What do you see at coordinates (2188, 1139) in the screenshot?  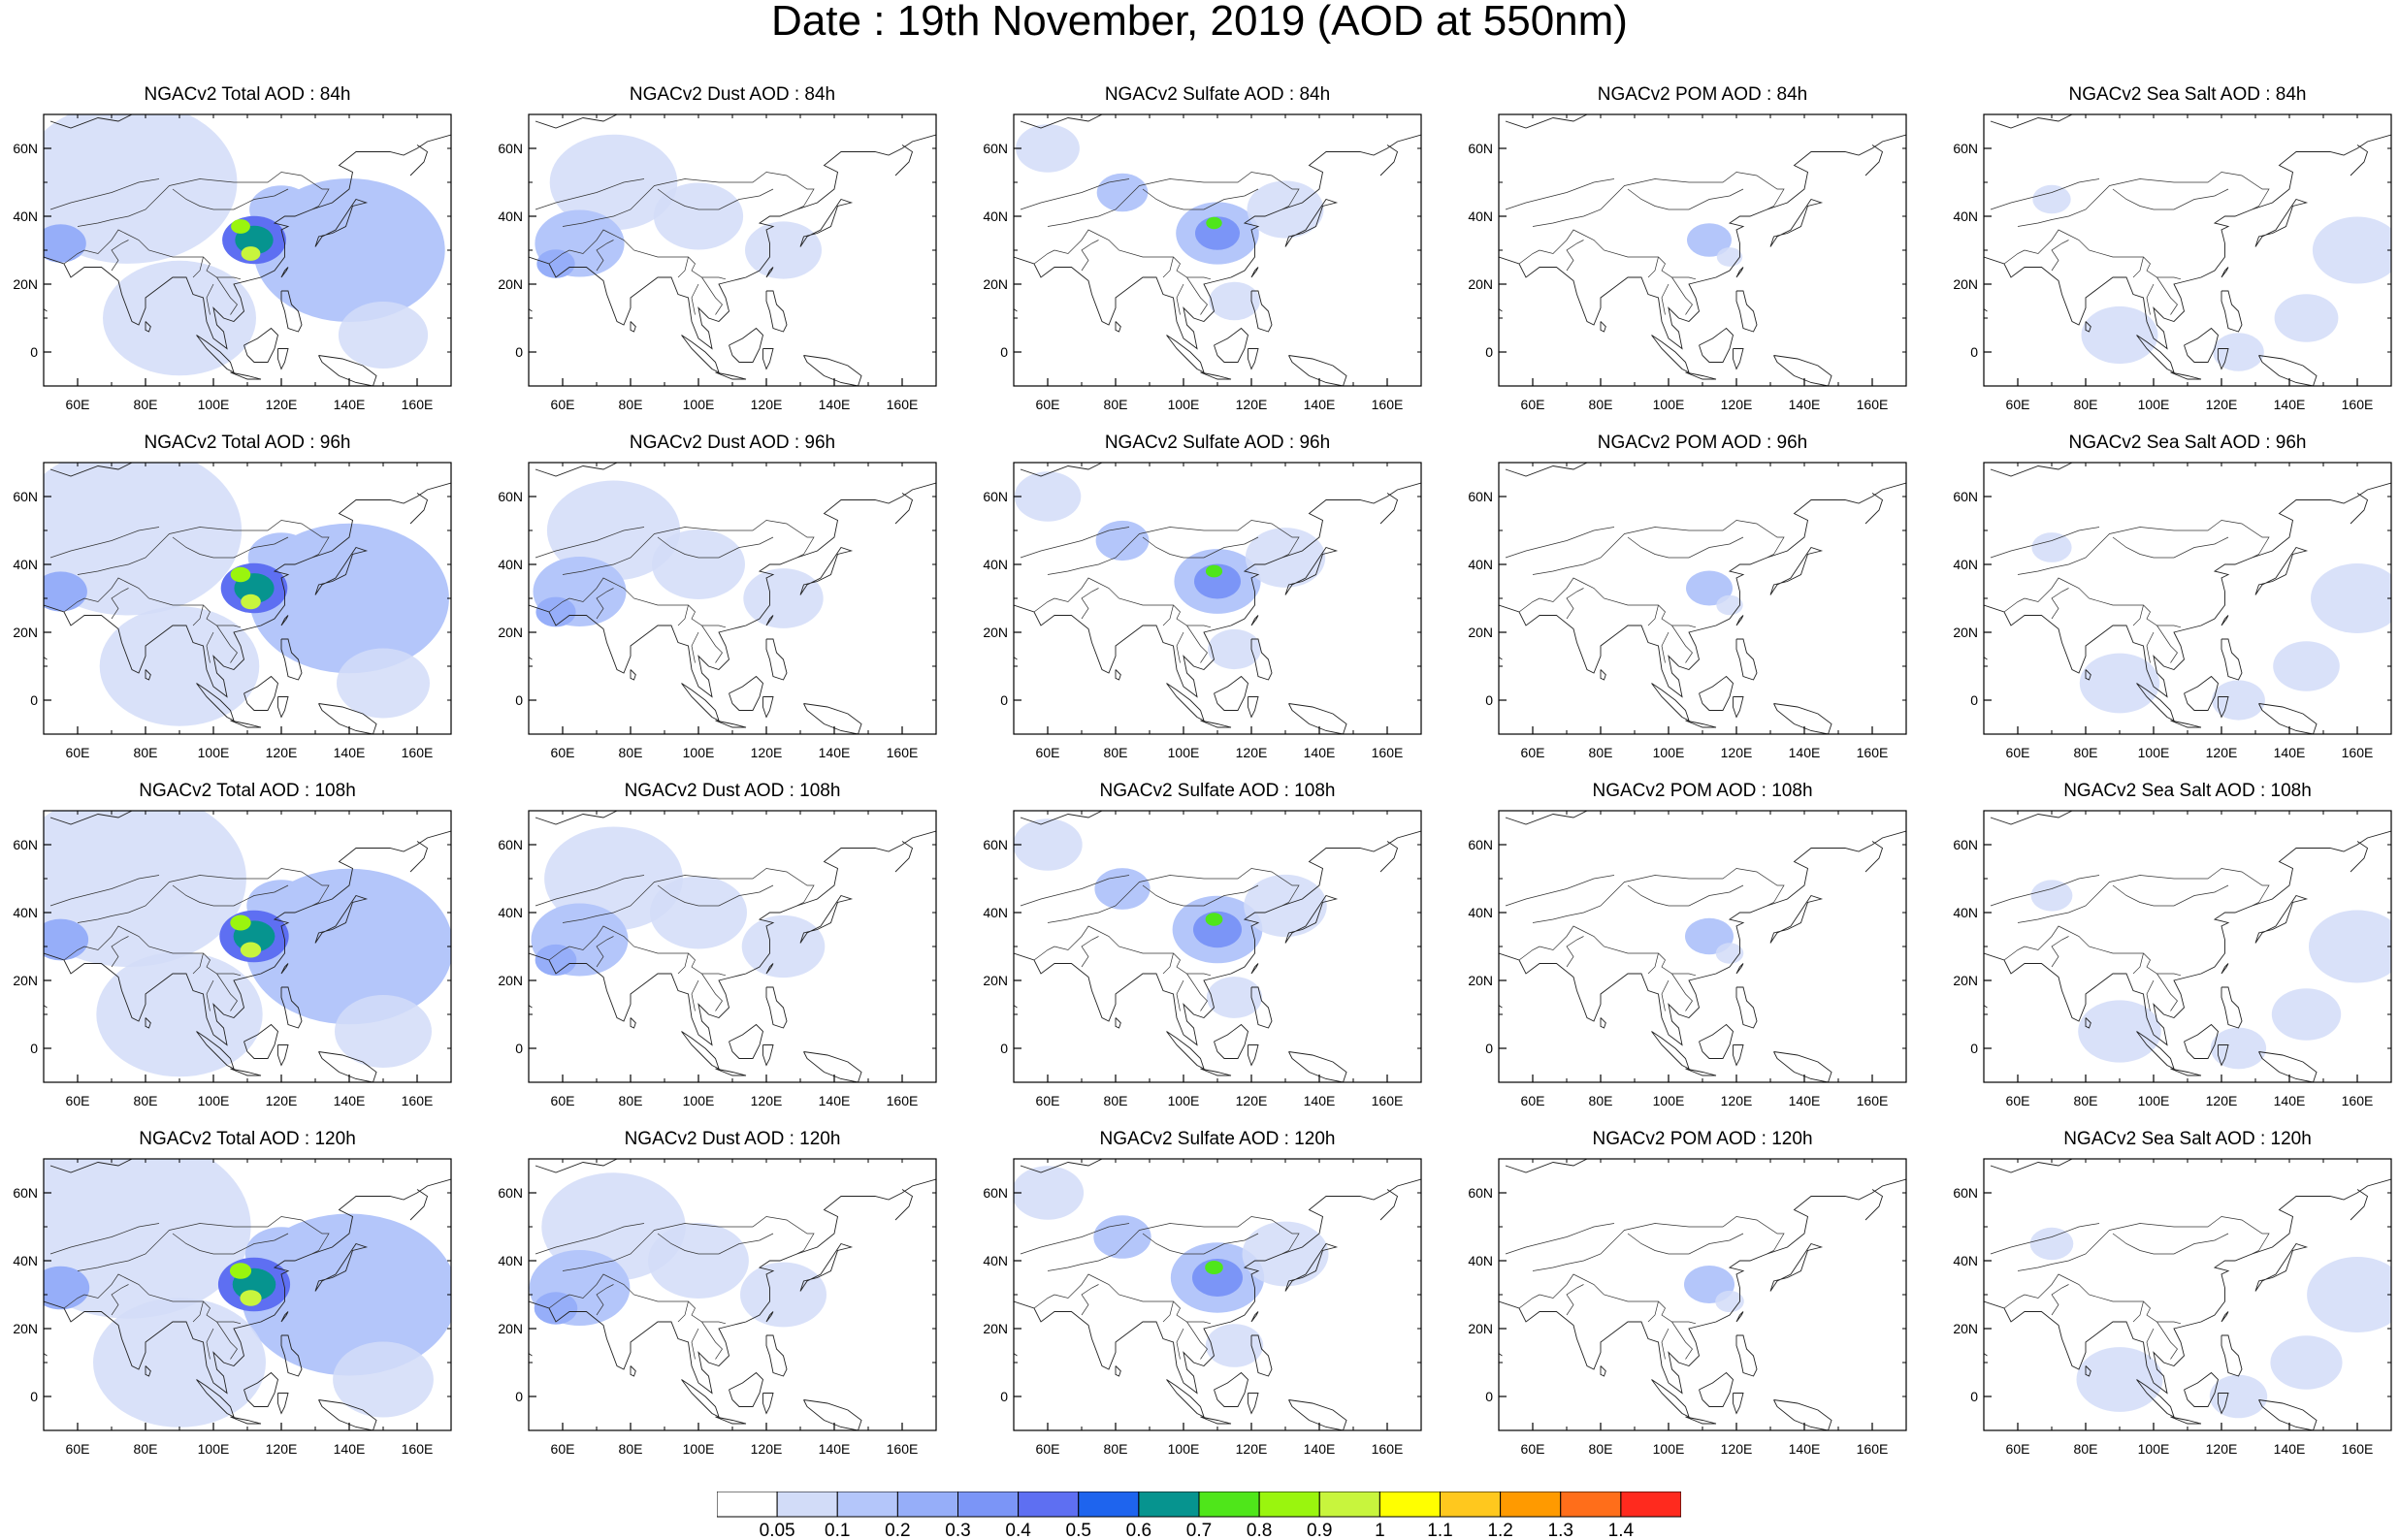 I see `panel-title: NGACv2 Sea Salt AOD : 120h` at bounding box center [2188, 1139].